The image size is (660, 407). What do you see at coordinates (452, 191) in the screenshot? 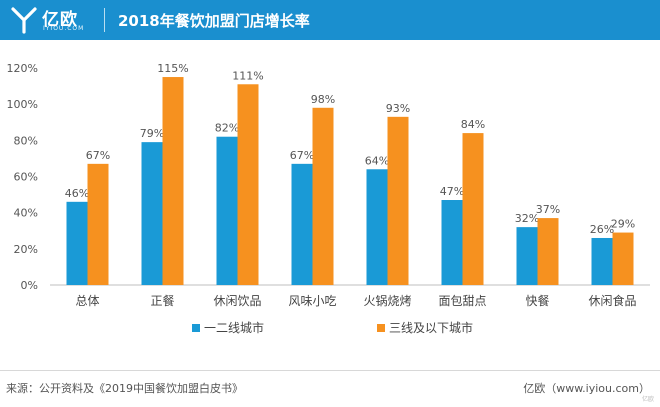
I see `data-label: 47%` at bounding box center [452, 191].